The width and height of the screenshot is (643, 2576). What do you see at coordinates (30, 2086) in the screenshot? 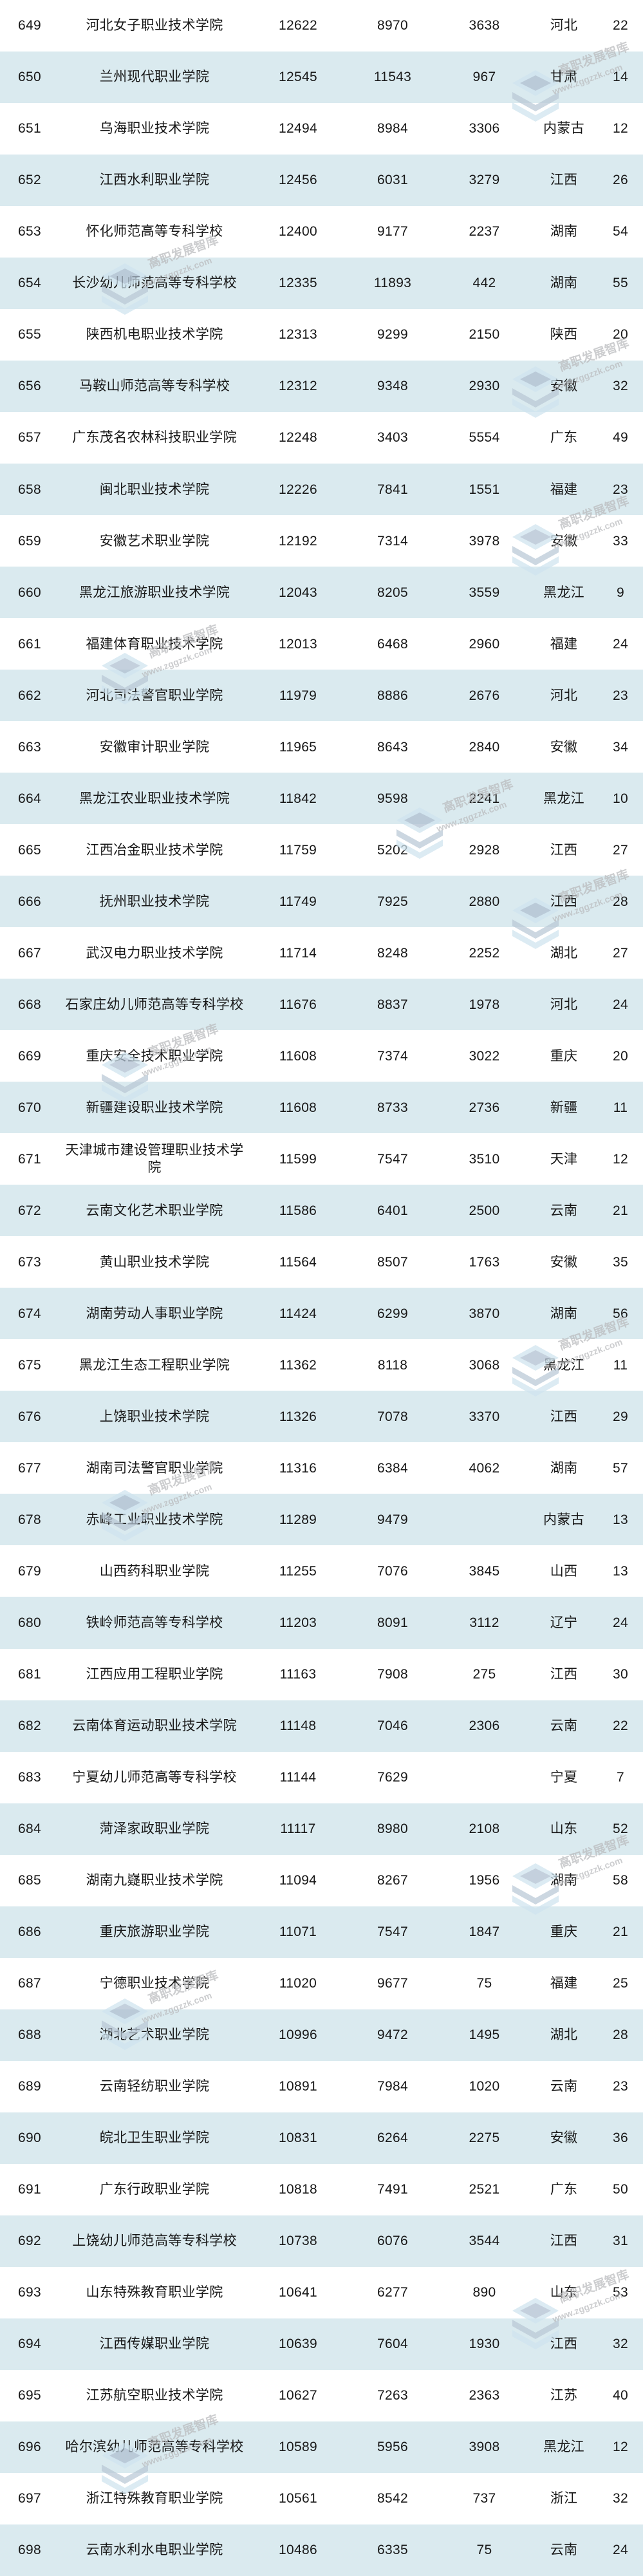
I see `rank-cell: 689` at bounding box center [30, 2086].